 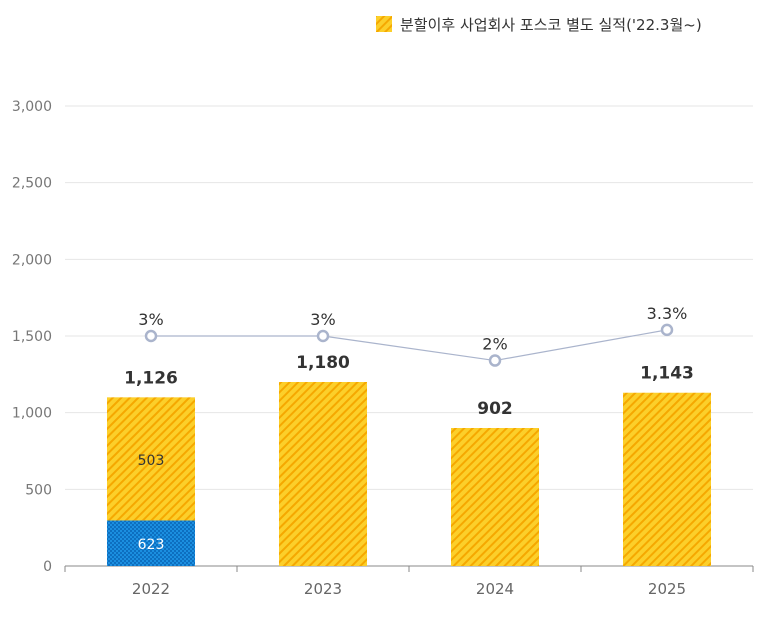 I want to click on bar-total-label: 1,180, so click(x=323, y=363).